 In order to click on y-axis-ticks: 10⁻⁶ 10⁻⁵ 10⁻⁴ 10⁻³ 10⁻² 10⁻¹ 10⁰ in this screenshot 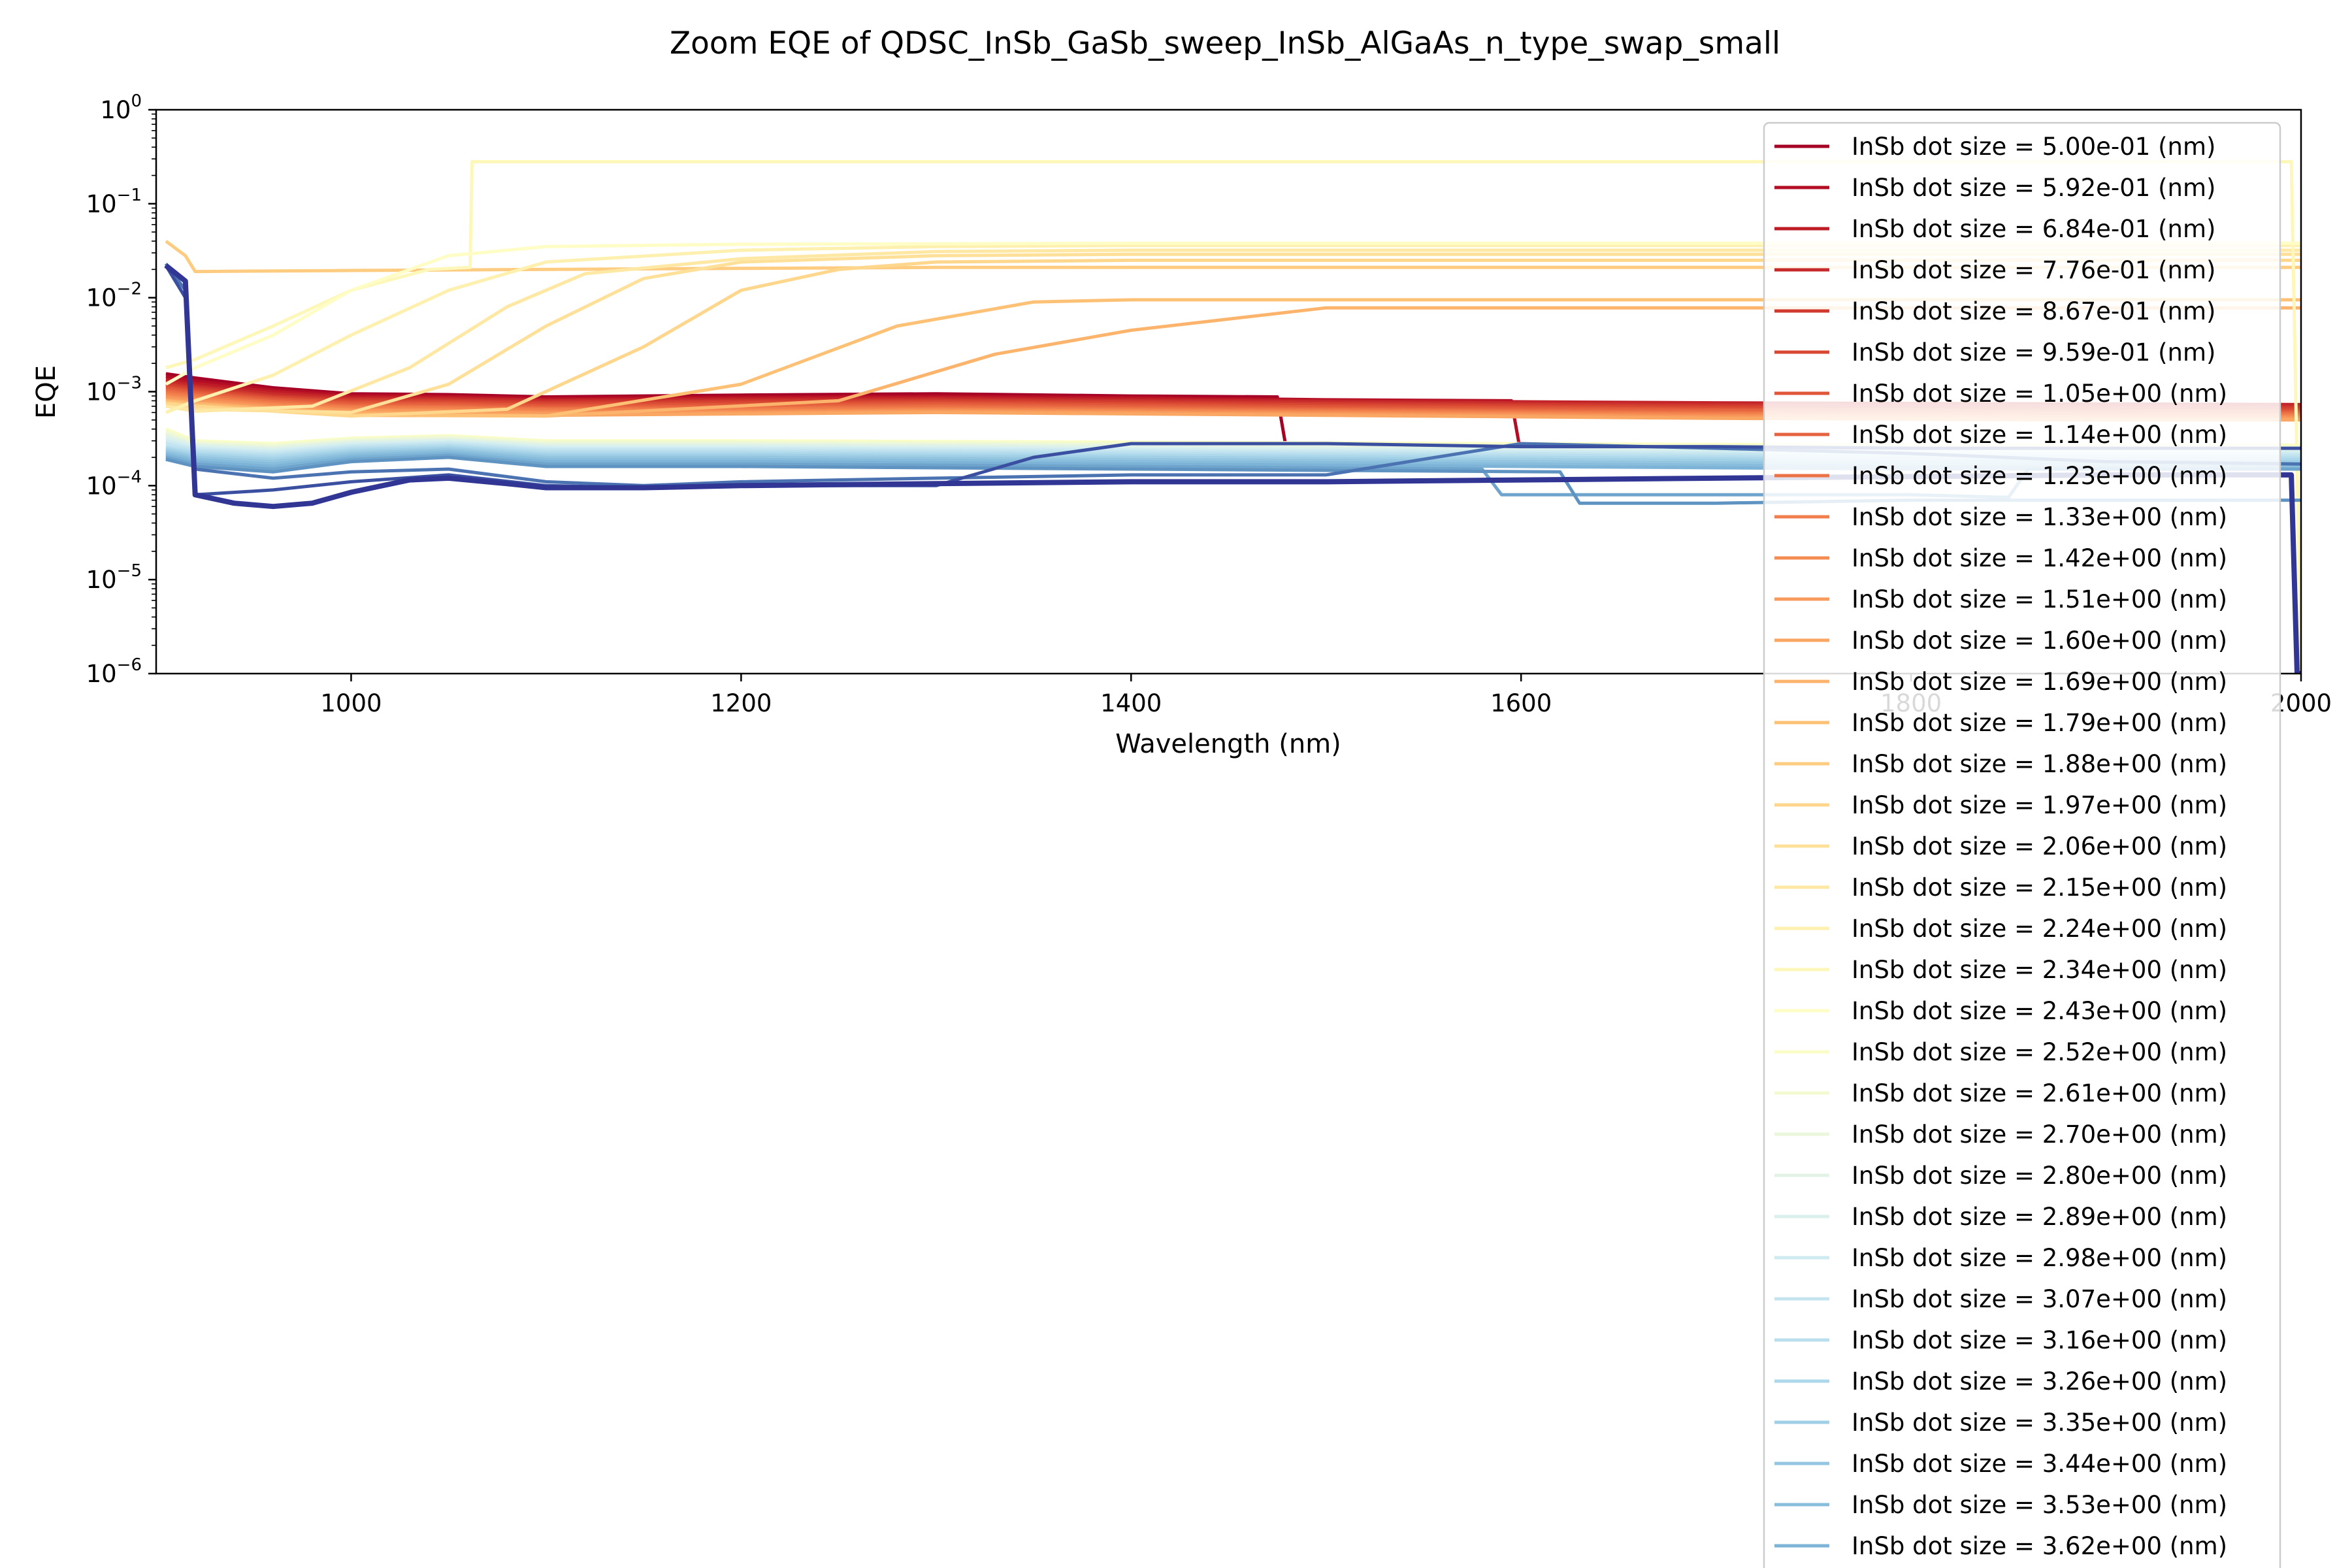, I will do `click(121, 389)`.